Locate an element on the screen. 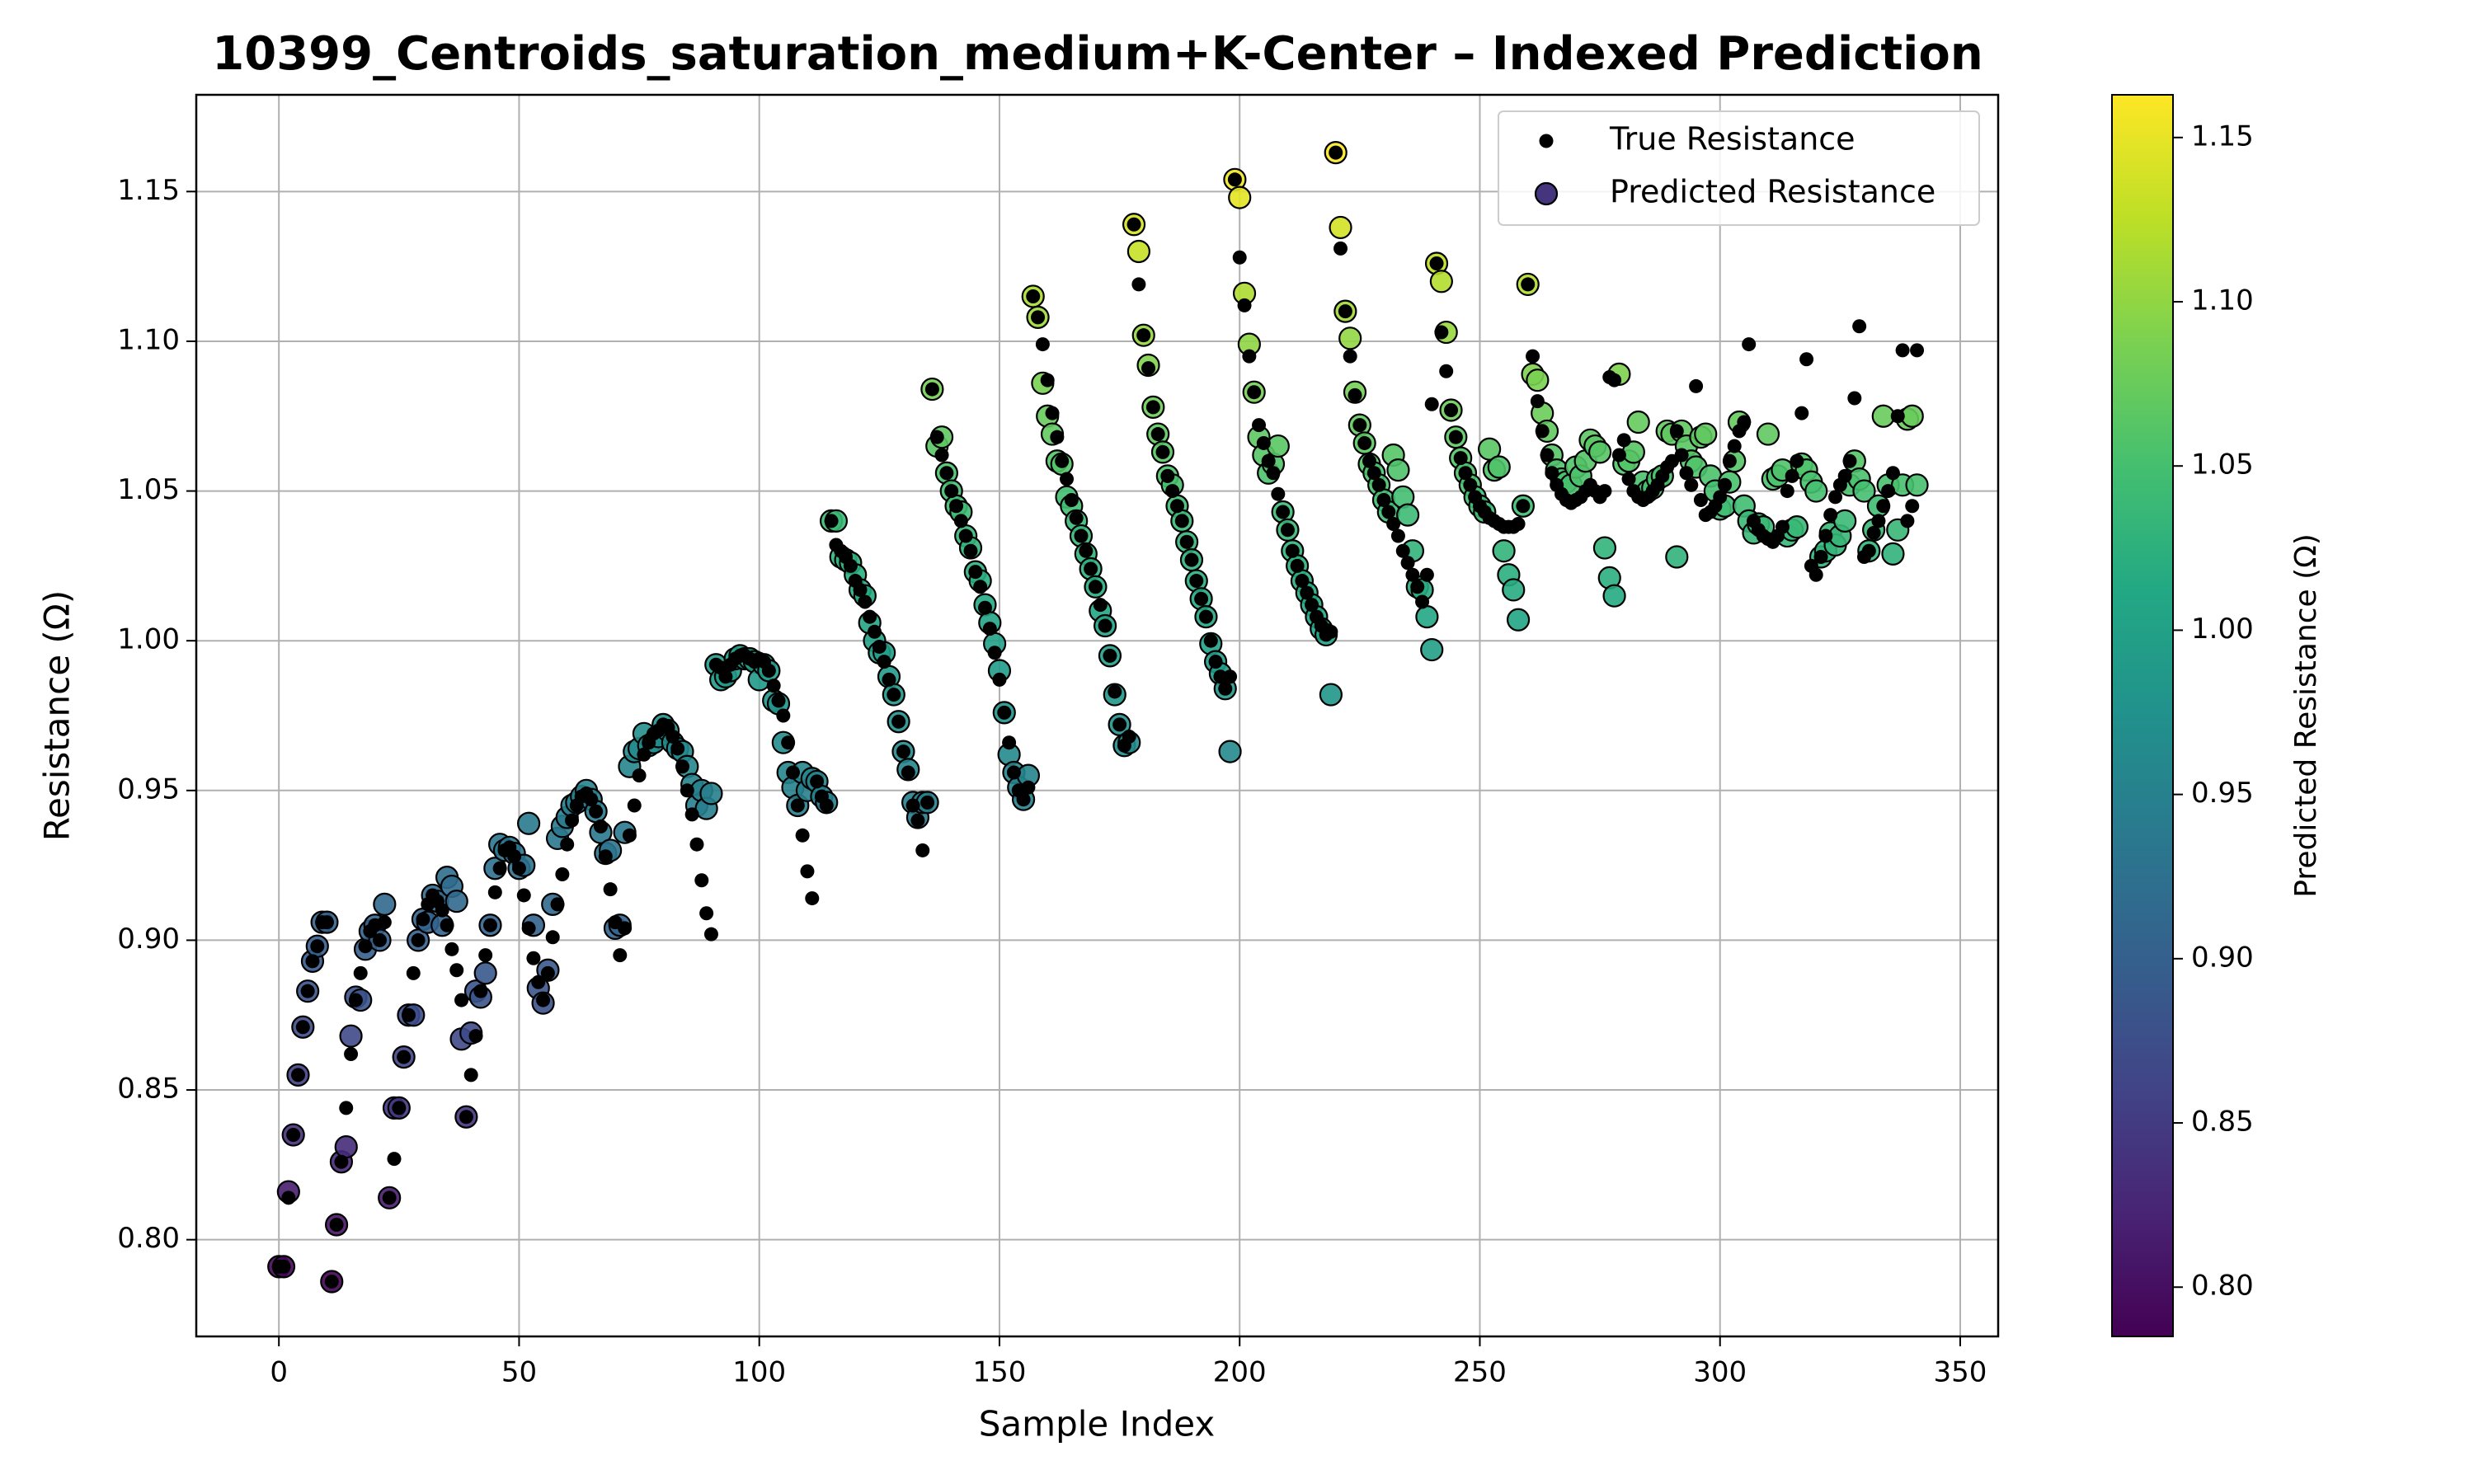  colorbar-tick-label: 1.15 is located at coordinates (2222, 136).